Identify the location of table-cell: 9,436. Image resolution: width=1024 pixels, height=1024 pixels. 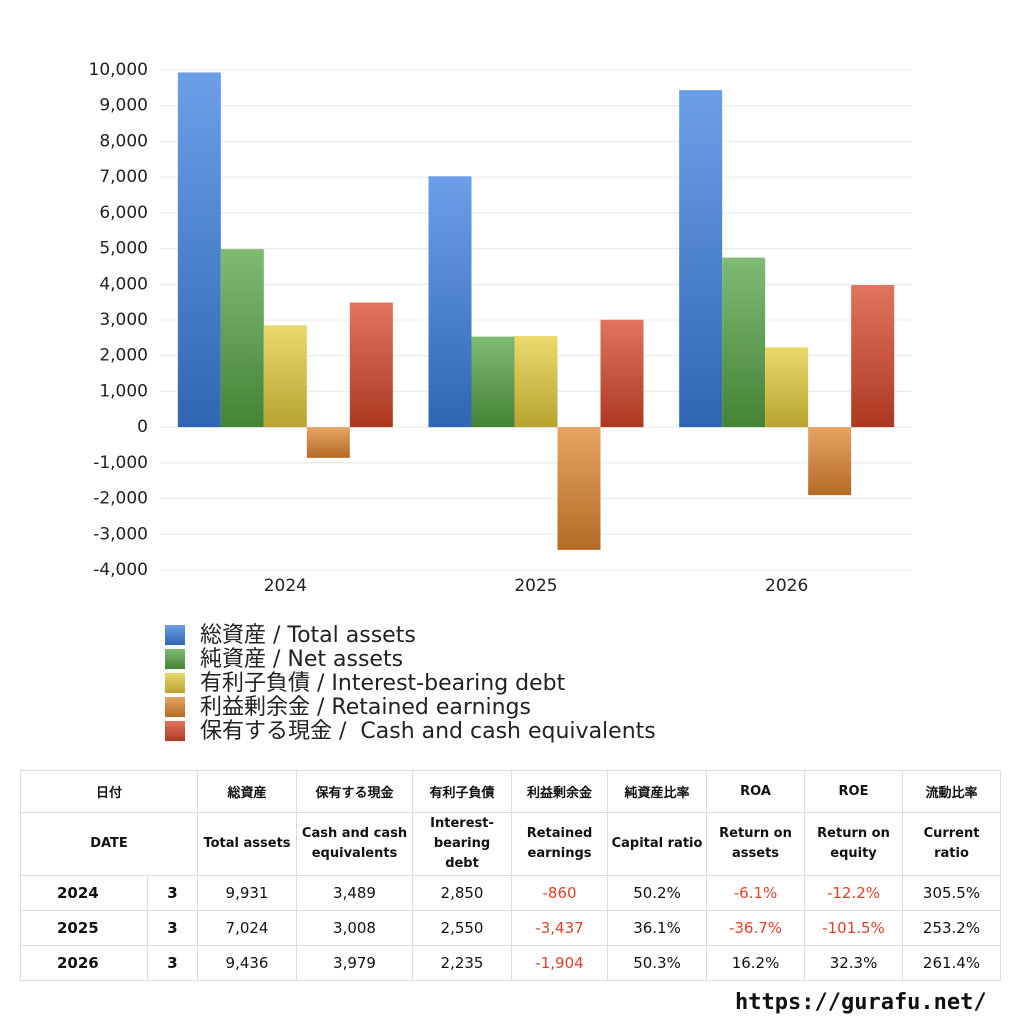
(247, 963).